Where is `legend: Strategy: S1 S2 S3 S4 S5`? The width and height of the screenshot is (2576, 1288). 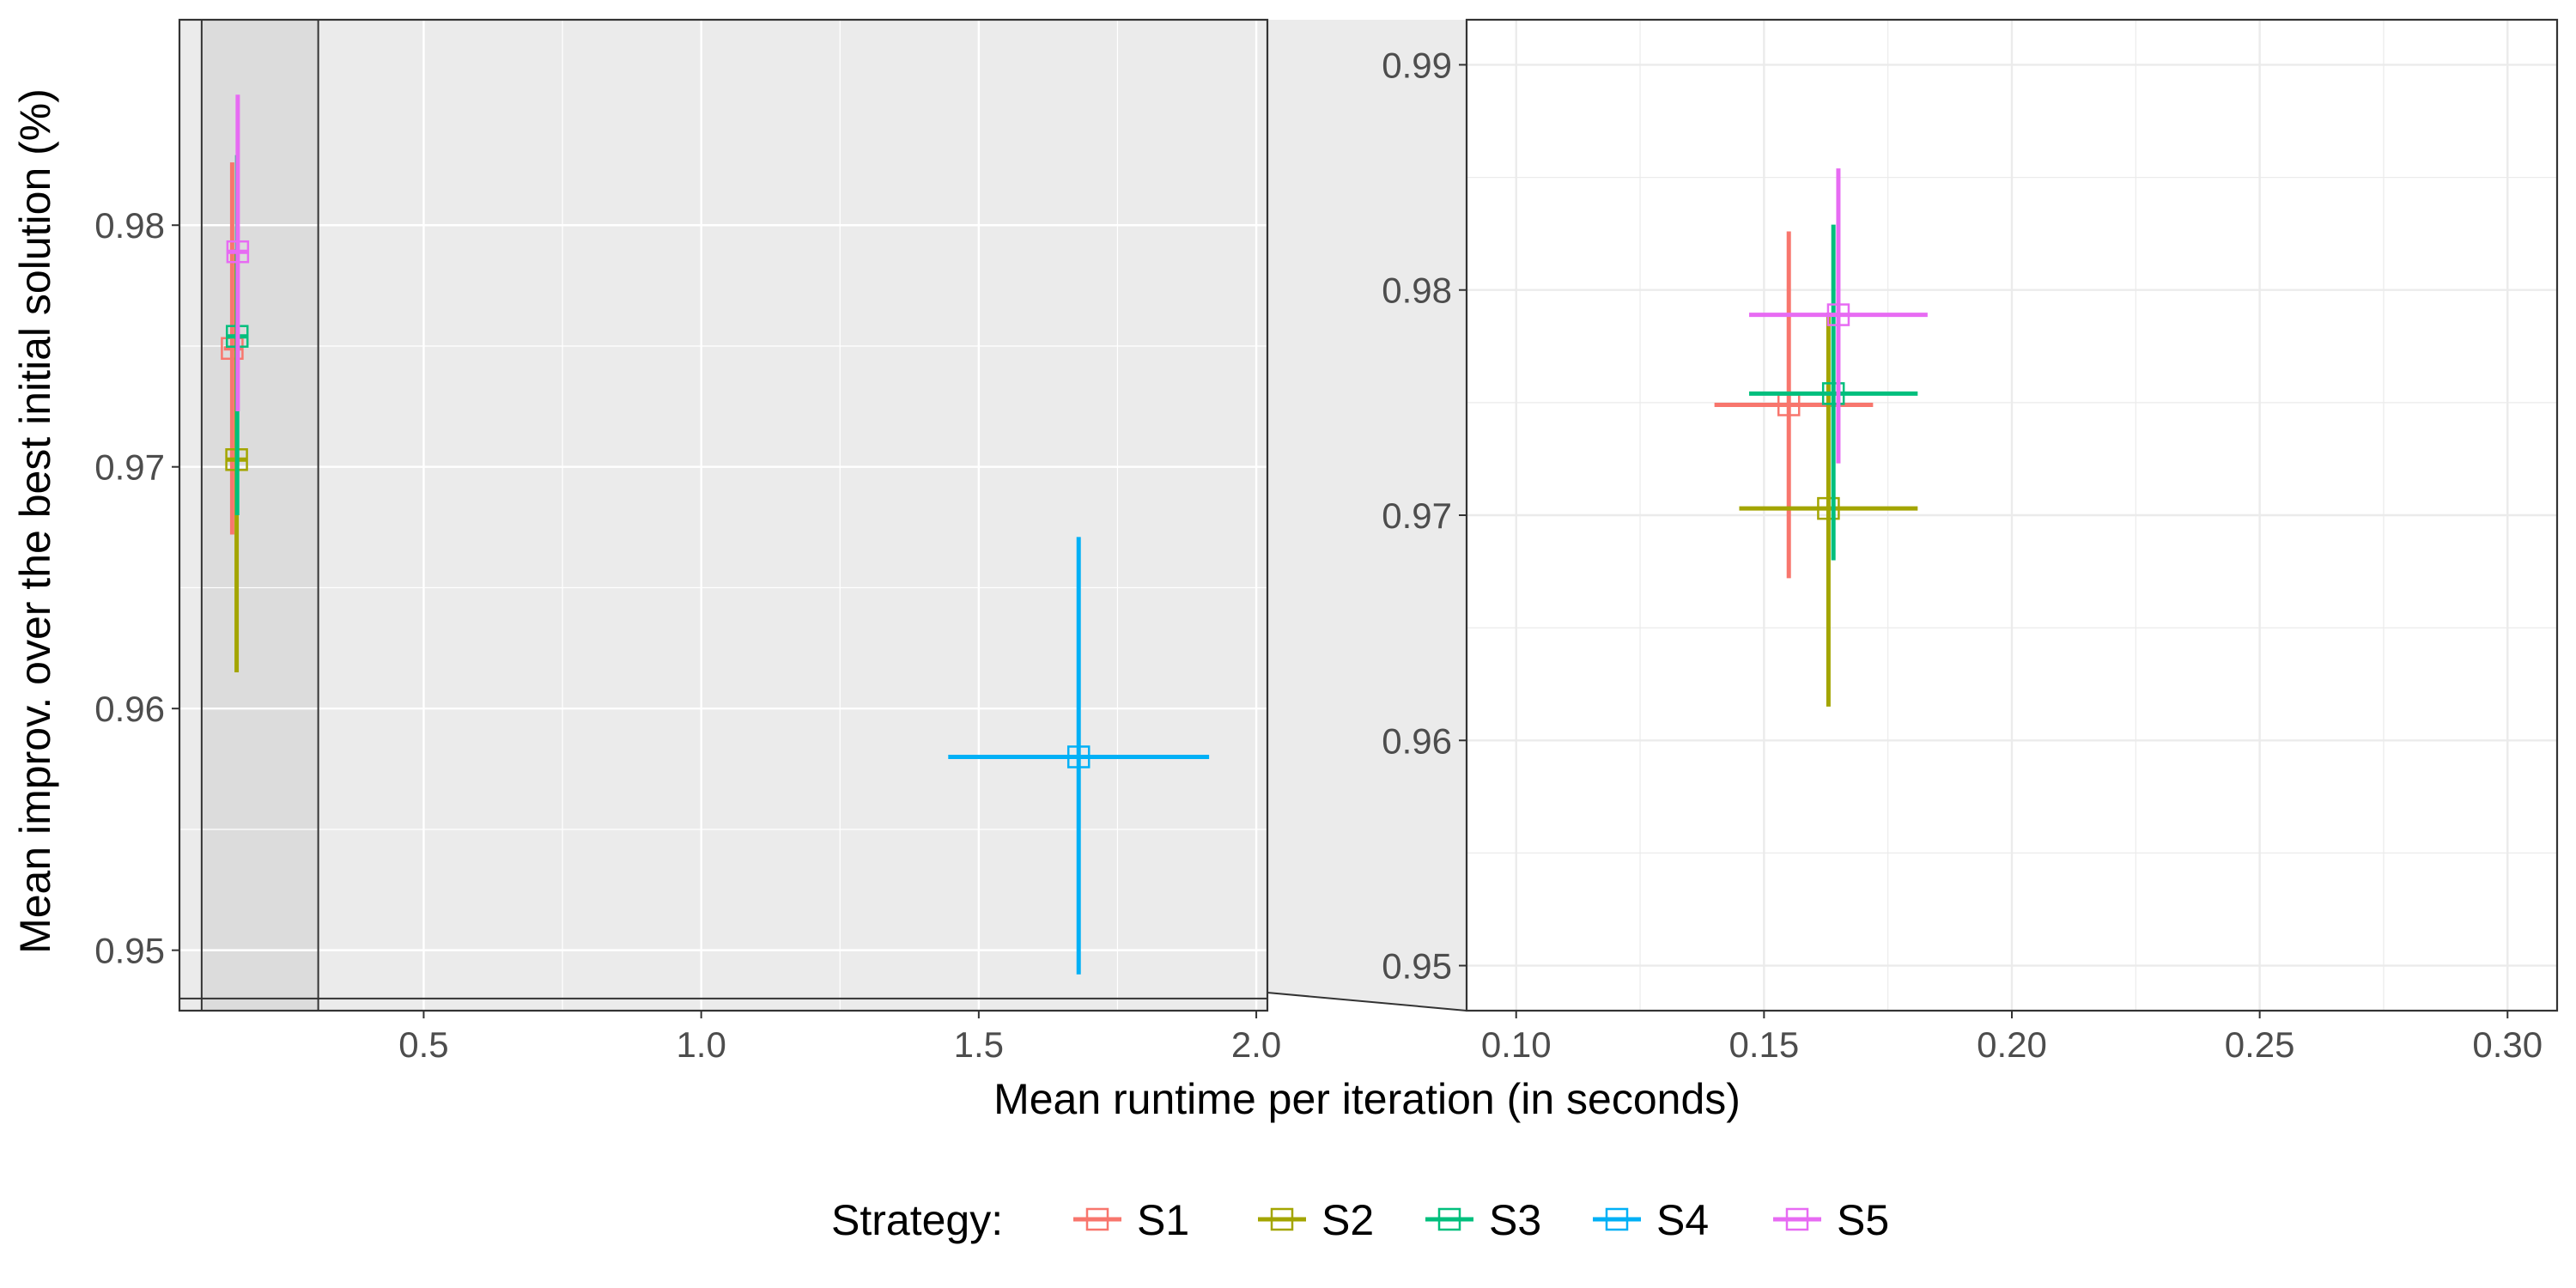
legend: Strategy: S1 S2 S3 S4 S5 is located at coordinates (1360, 1220).